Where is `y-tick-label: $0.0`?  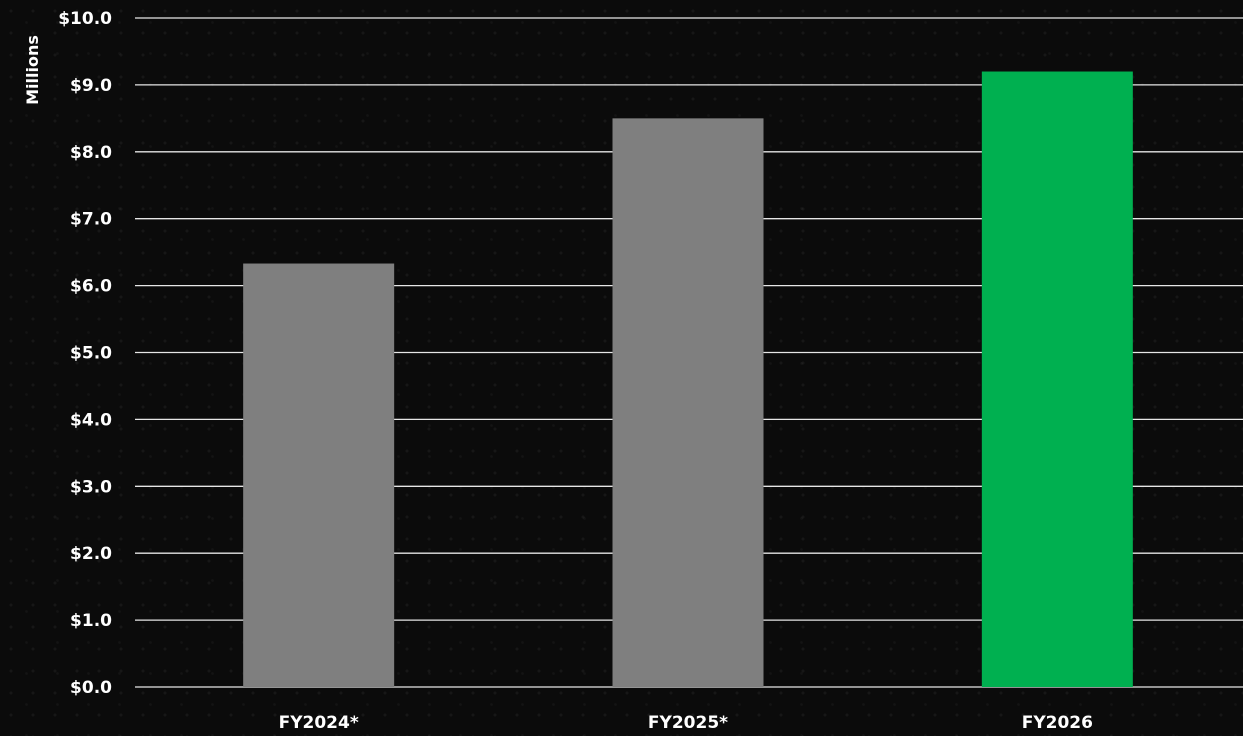 y-tick-label: $0.0 is located at coordinates (91, 688).